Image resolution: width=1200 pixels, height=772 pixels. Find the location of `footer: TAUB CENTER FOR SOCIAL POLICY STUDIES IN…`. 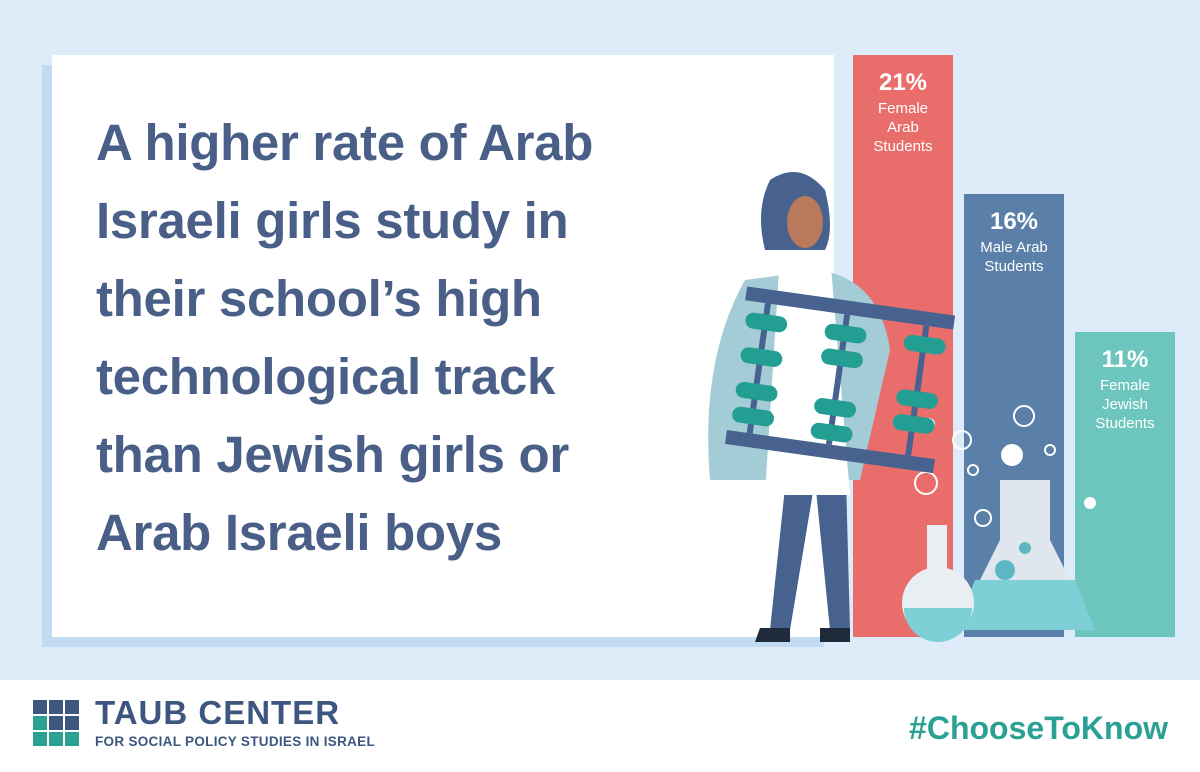

footer: TAUB CENTER FOR SOCIAL POLICY STUDIES IN… is located at coordinates (600, 726).